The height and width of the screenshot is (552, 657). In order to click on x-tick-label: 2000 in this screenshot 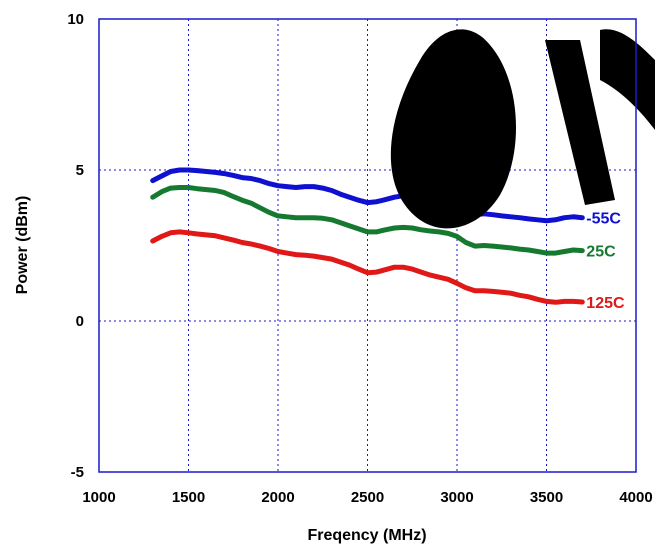, I will do `click(277, 497)`.